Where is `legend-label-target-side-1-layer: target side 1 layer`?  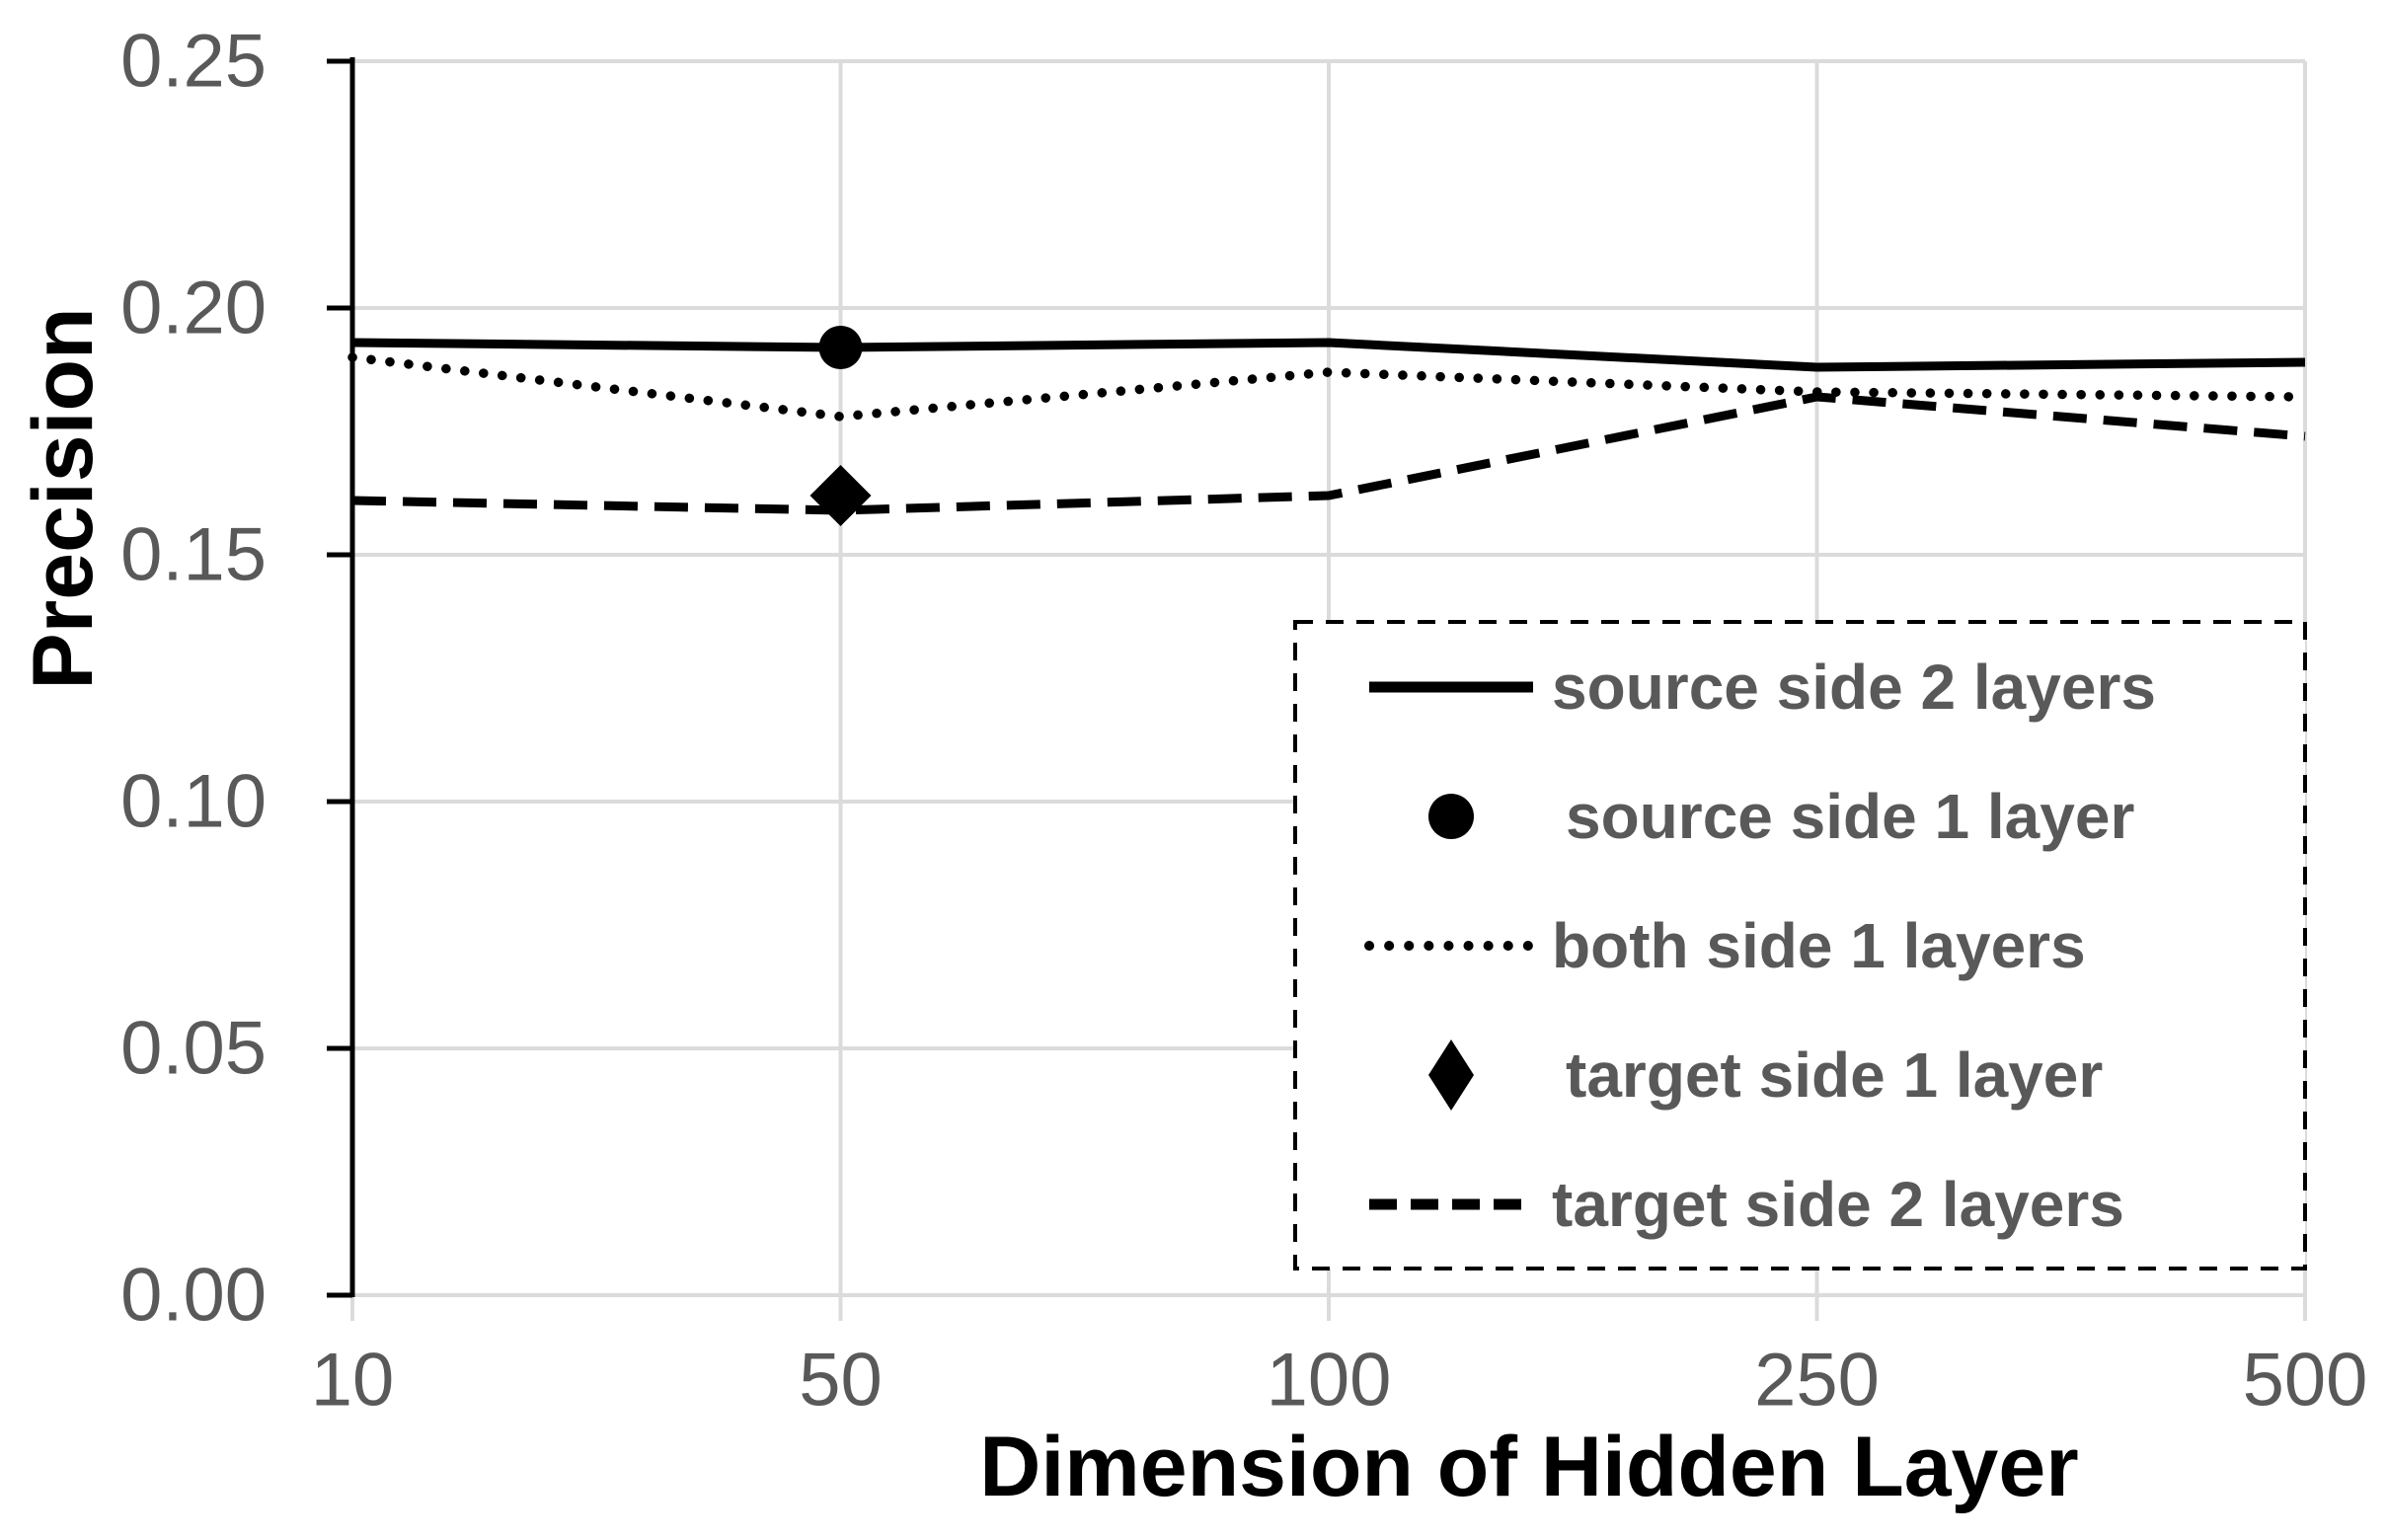
legend-label-target-side-1-layer: target side 1 layer is located at coordinates (1834, 1075).